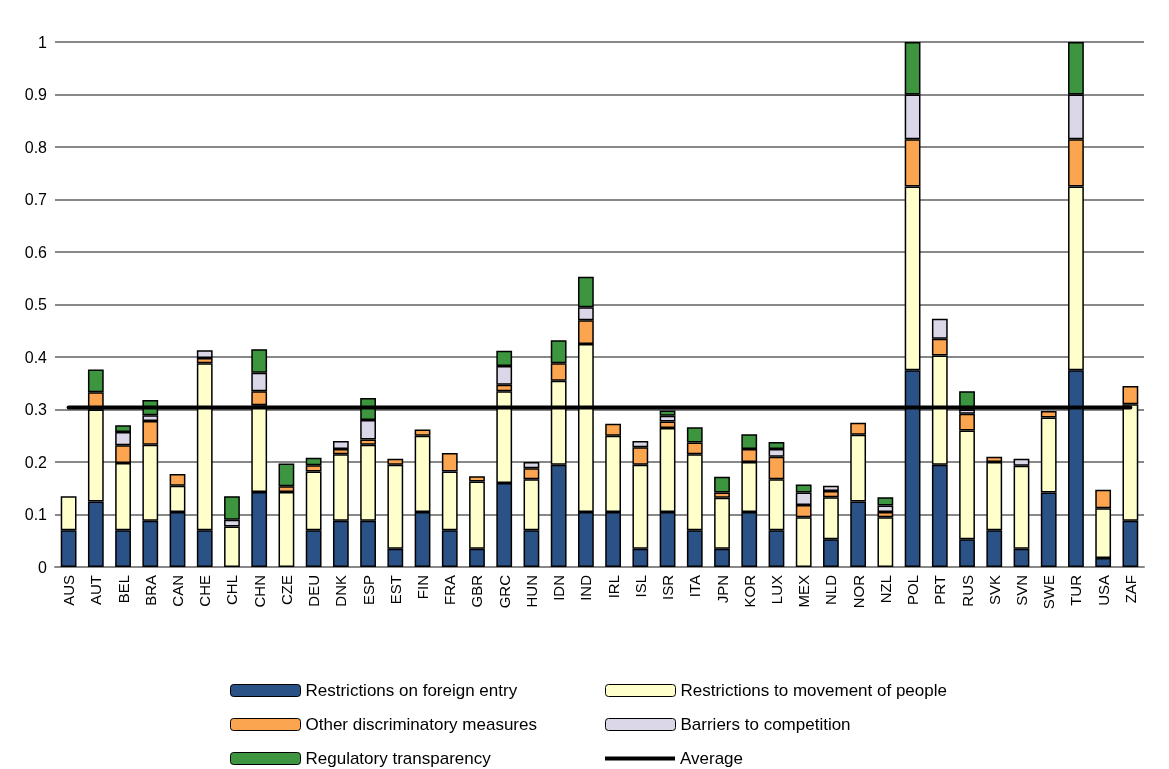 The width and height of the screenshot is (1169, 769). What do you see at coordinates (150, 590) in the screenshot?
I see `x-tick-label: BRA` at bounding box center [150, 590].